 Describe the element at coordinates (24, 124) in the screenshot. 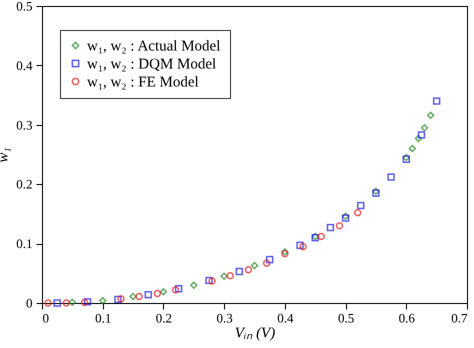

I see `y-tick-label: 0.3` at that location.